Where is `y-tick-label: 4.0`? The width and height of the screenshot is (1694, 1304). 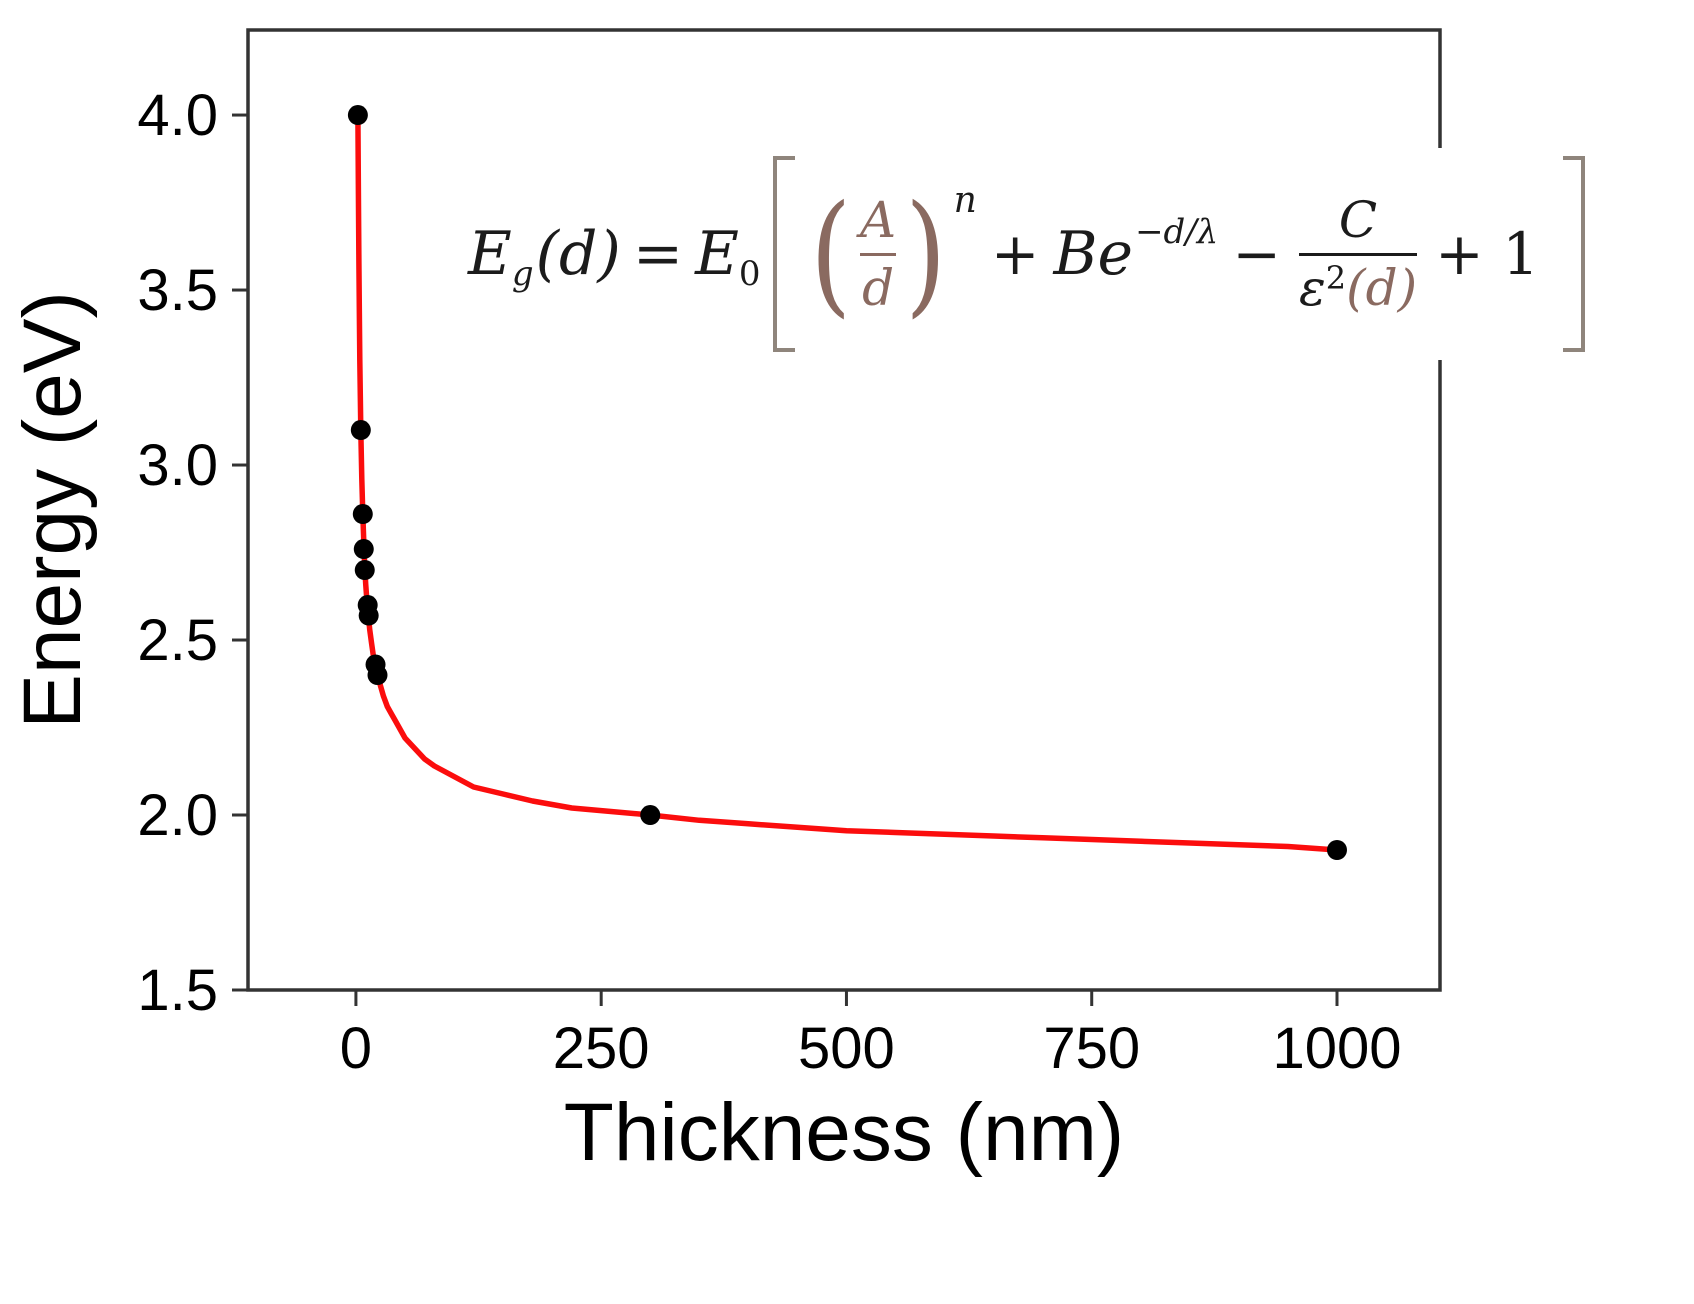
y-tick-label: 4.0 is located at coordinates (177, 115).